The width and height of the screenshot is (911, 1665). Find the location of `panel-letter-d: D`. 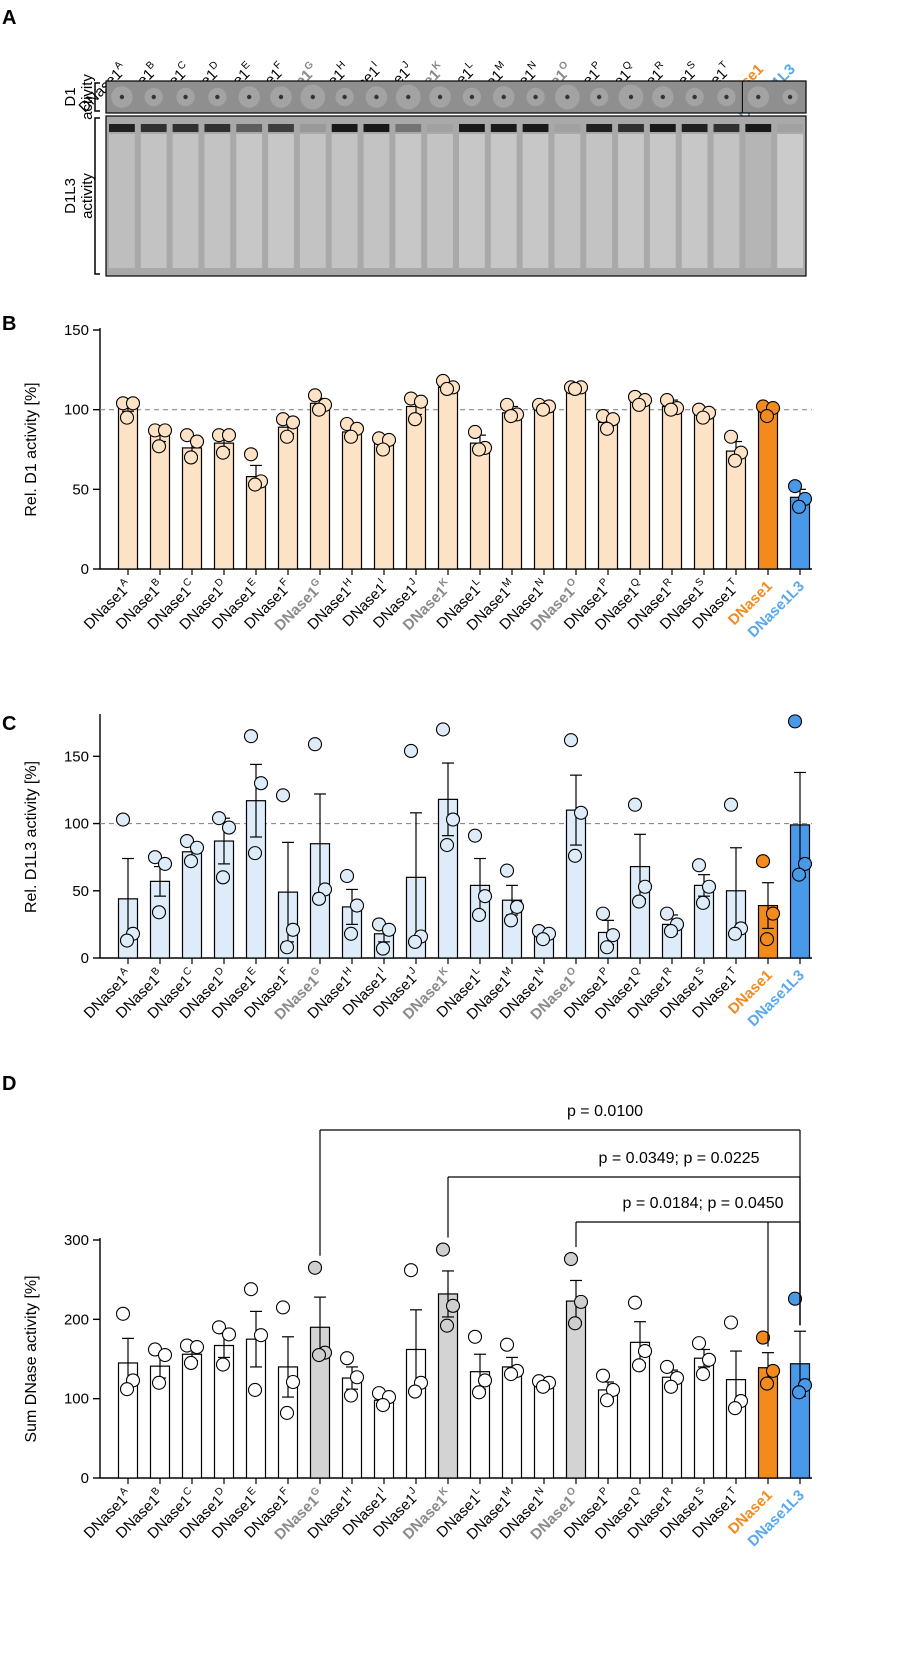

panel-letter-d: D is located at coordinates (9, 1084).